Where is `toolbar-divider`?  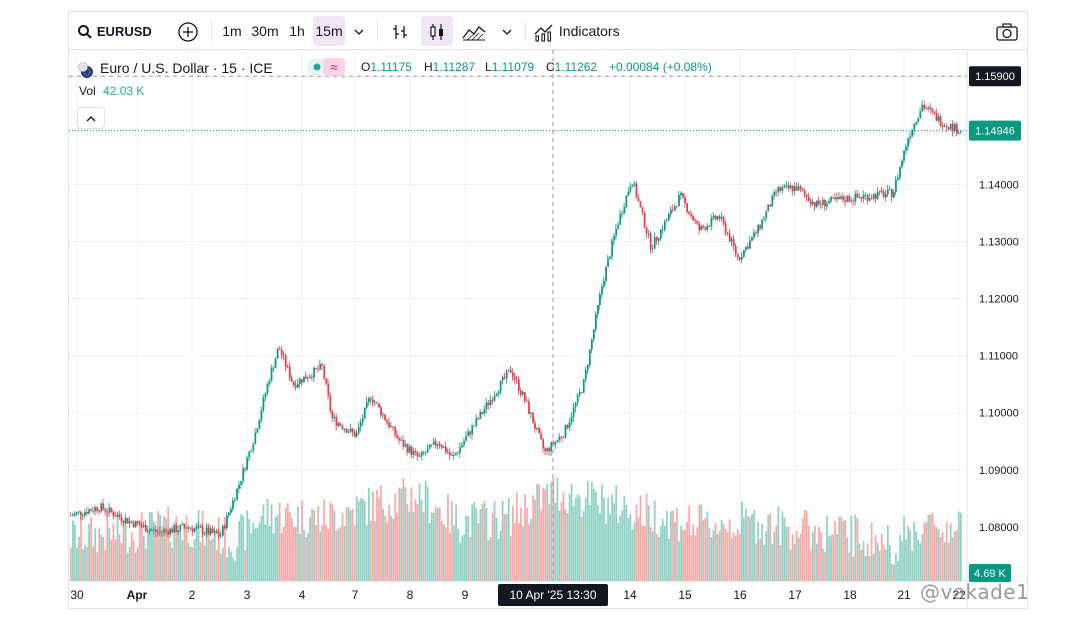 toolbar-divider is located at coordinates (525, 31).